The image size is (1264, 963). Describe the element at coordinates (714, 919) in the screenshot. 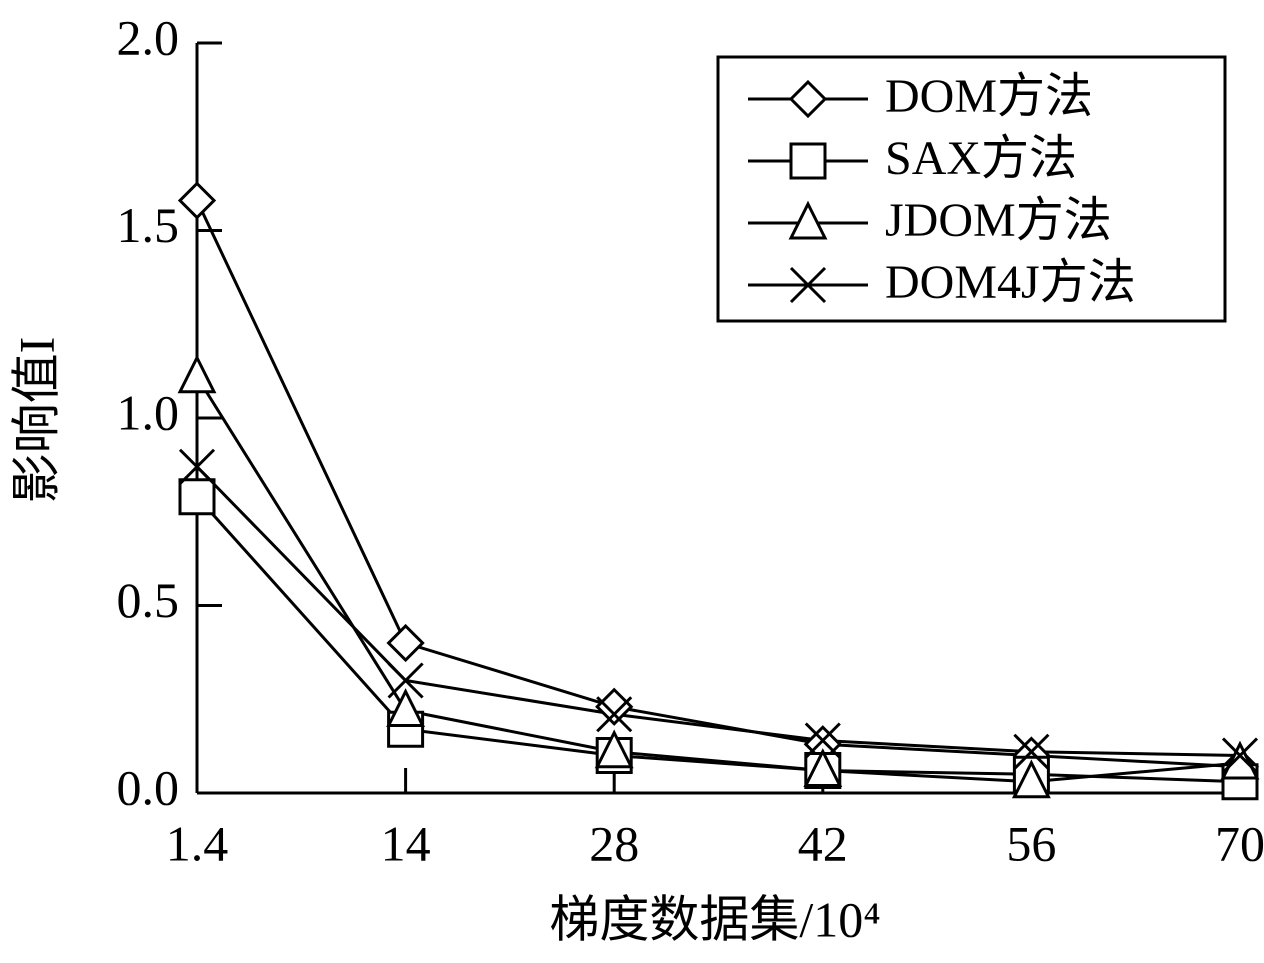

I see `x-axis-title: 梯度数据集/10⁴` at that location.